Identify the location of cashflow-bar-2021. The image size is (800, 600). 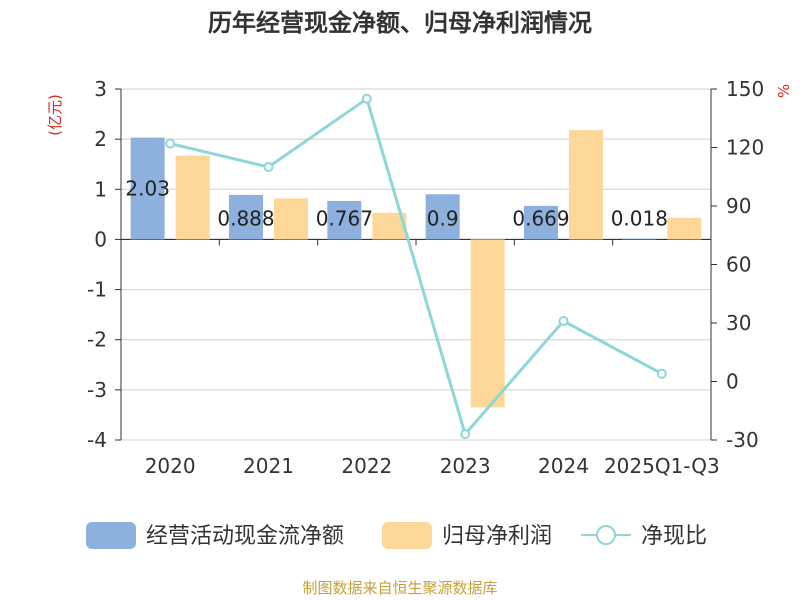
(246, 217).